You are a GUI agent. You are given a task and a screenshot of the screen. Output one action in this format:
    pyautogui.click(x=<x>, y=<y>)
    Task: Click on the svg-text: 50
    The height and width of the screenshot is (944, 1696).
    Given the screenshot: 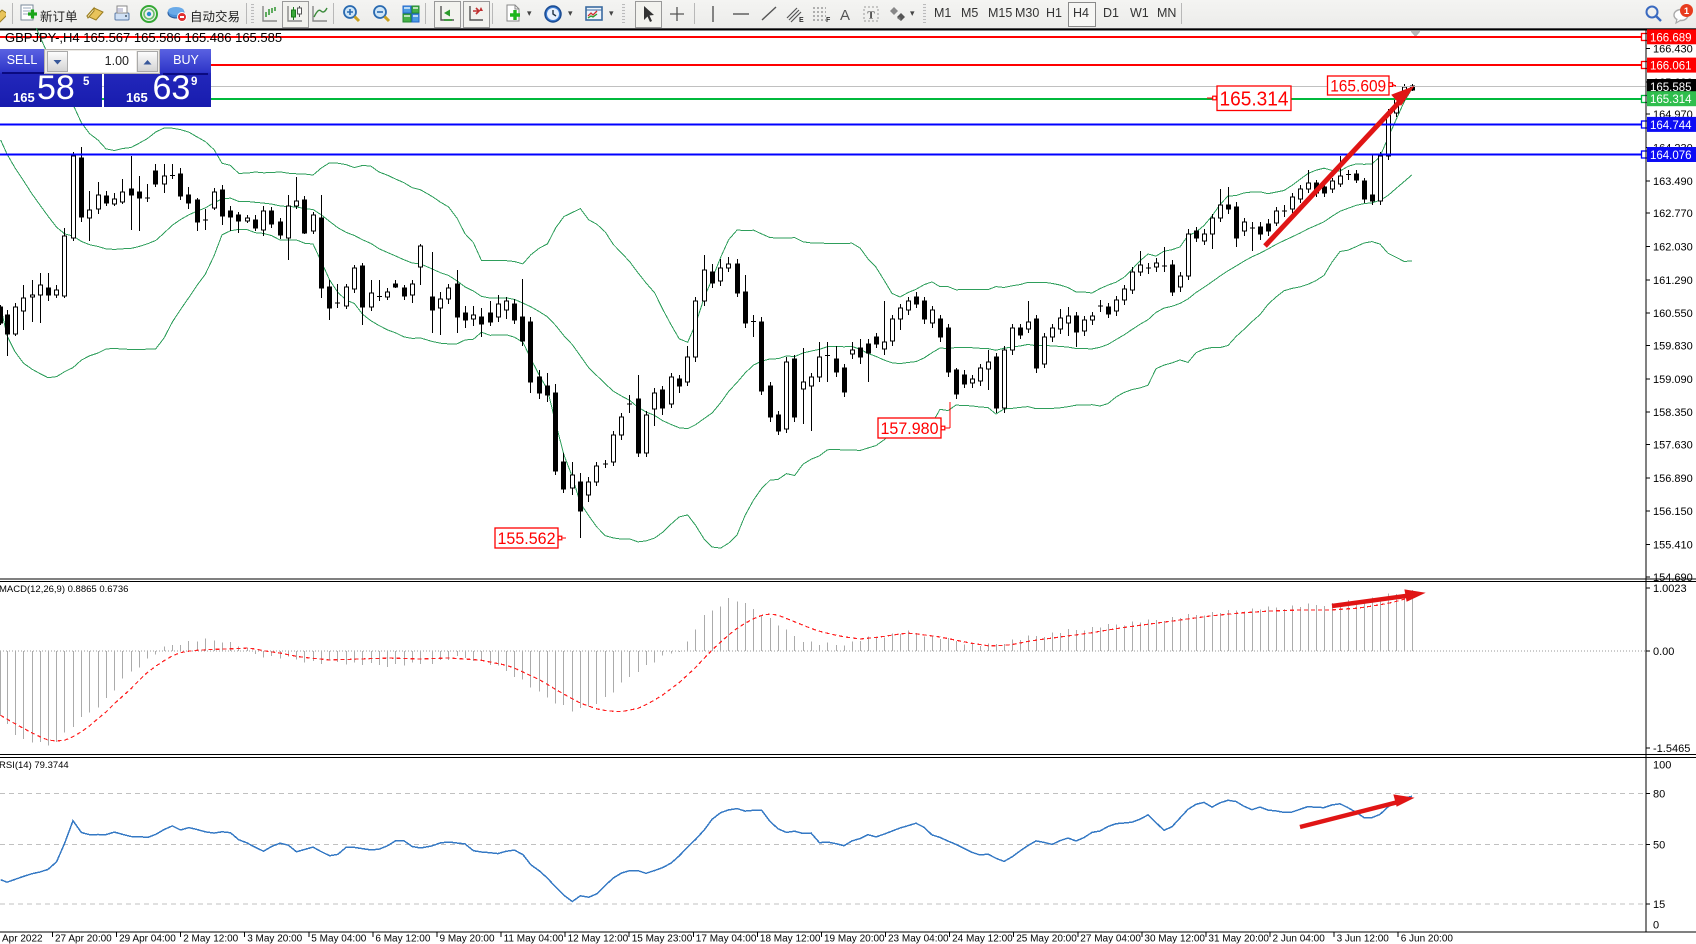 What is the action you would take?
    pyautogui.click(x=1659, y=846)
    